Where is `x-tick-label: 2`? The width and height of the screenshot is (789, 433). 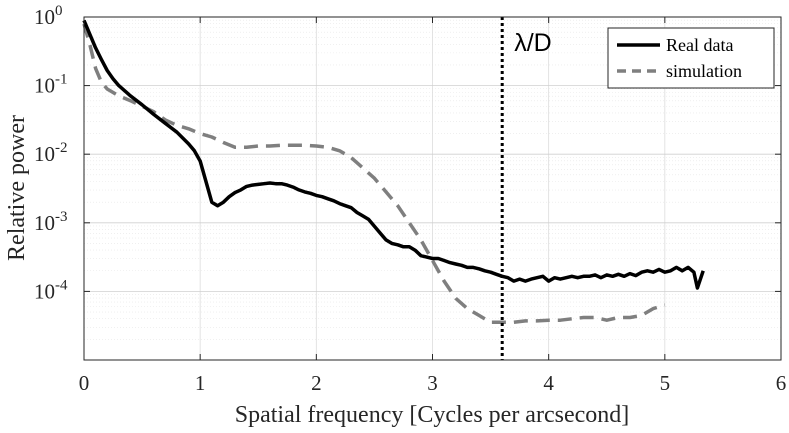 x-tick-label: 2 is located at coordinates (316, 383).